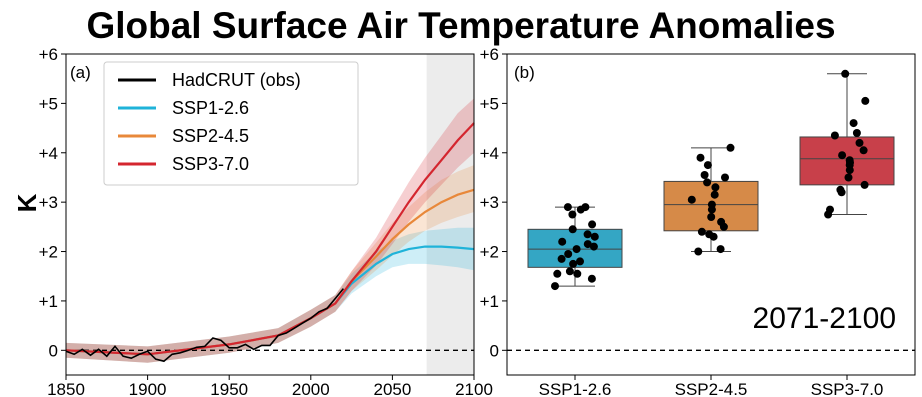 This screenshot has width=922, height=397. I want to click on x-ticks: SSP1-2.6 SSP2-4.5 SSP3-7.0, so click(711, 386).